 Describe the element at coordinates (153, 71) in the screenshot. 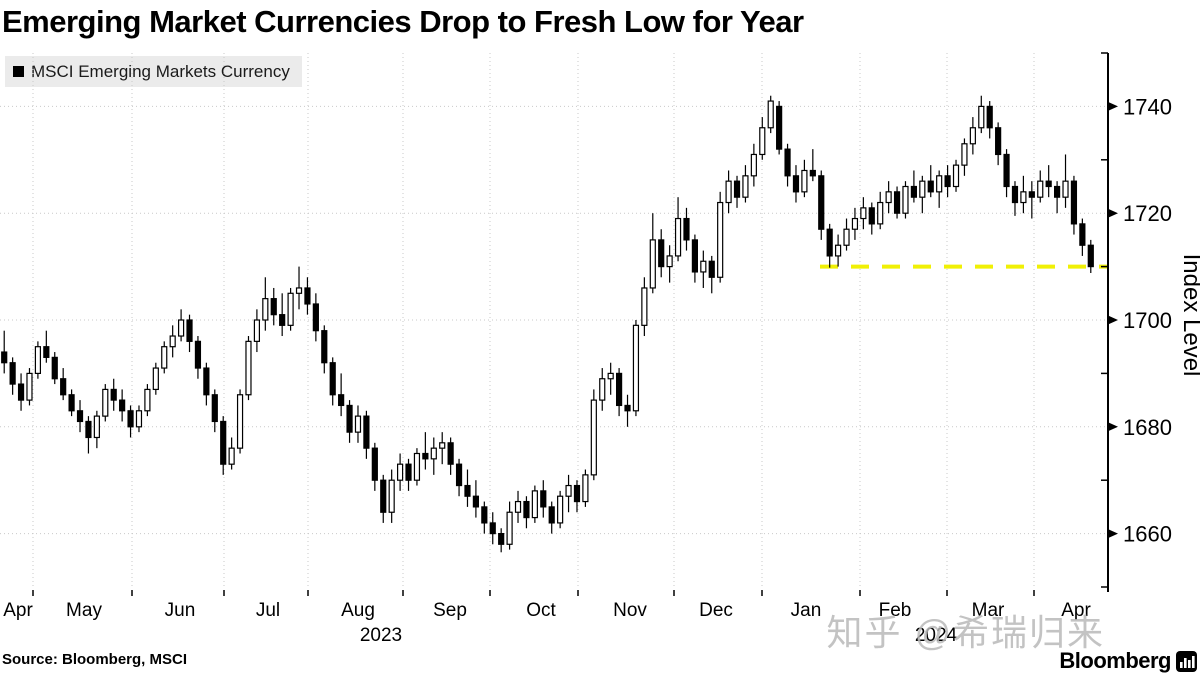

I see `legend: MSCI Emerging Markets Currency` at that location.